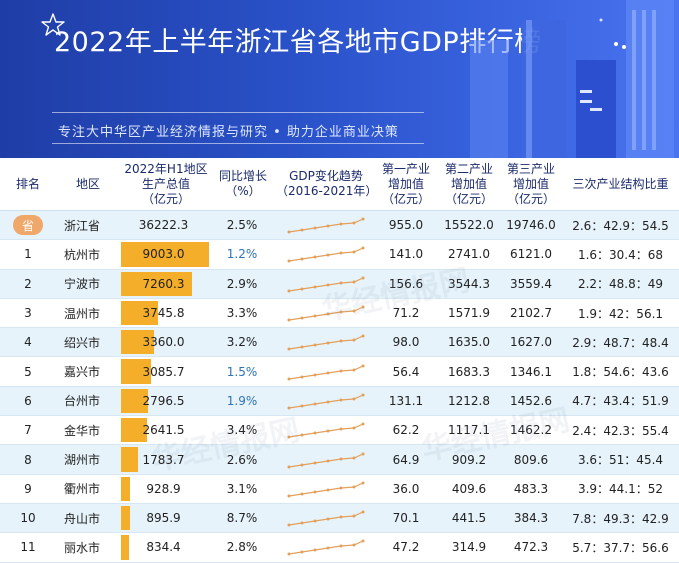 Image resolution: width=679 pixels, height=563 pixels. I want to click on tertiary-industry-value: 472.3, so click(531, 547).